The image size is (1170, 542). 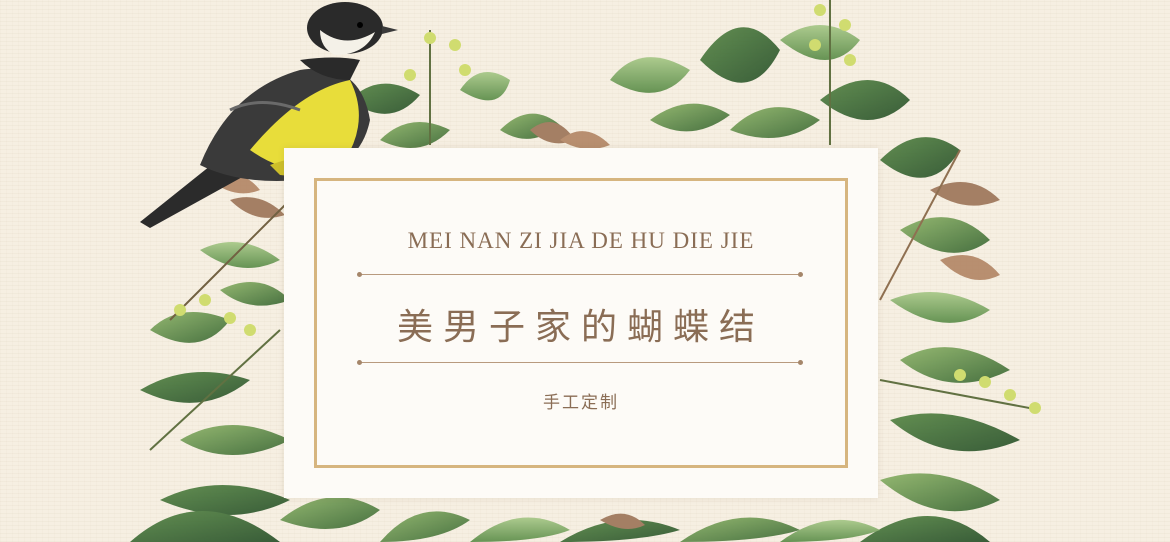 I want to click on divider-top, so click(x=580, y=274).